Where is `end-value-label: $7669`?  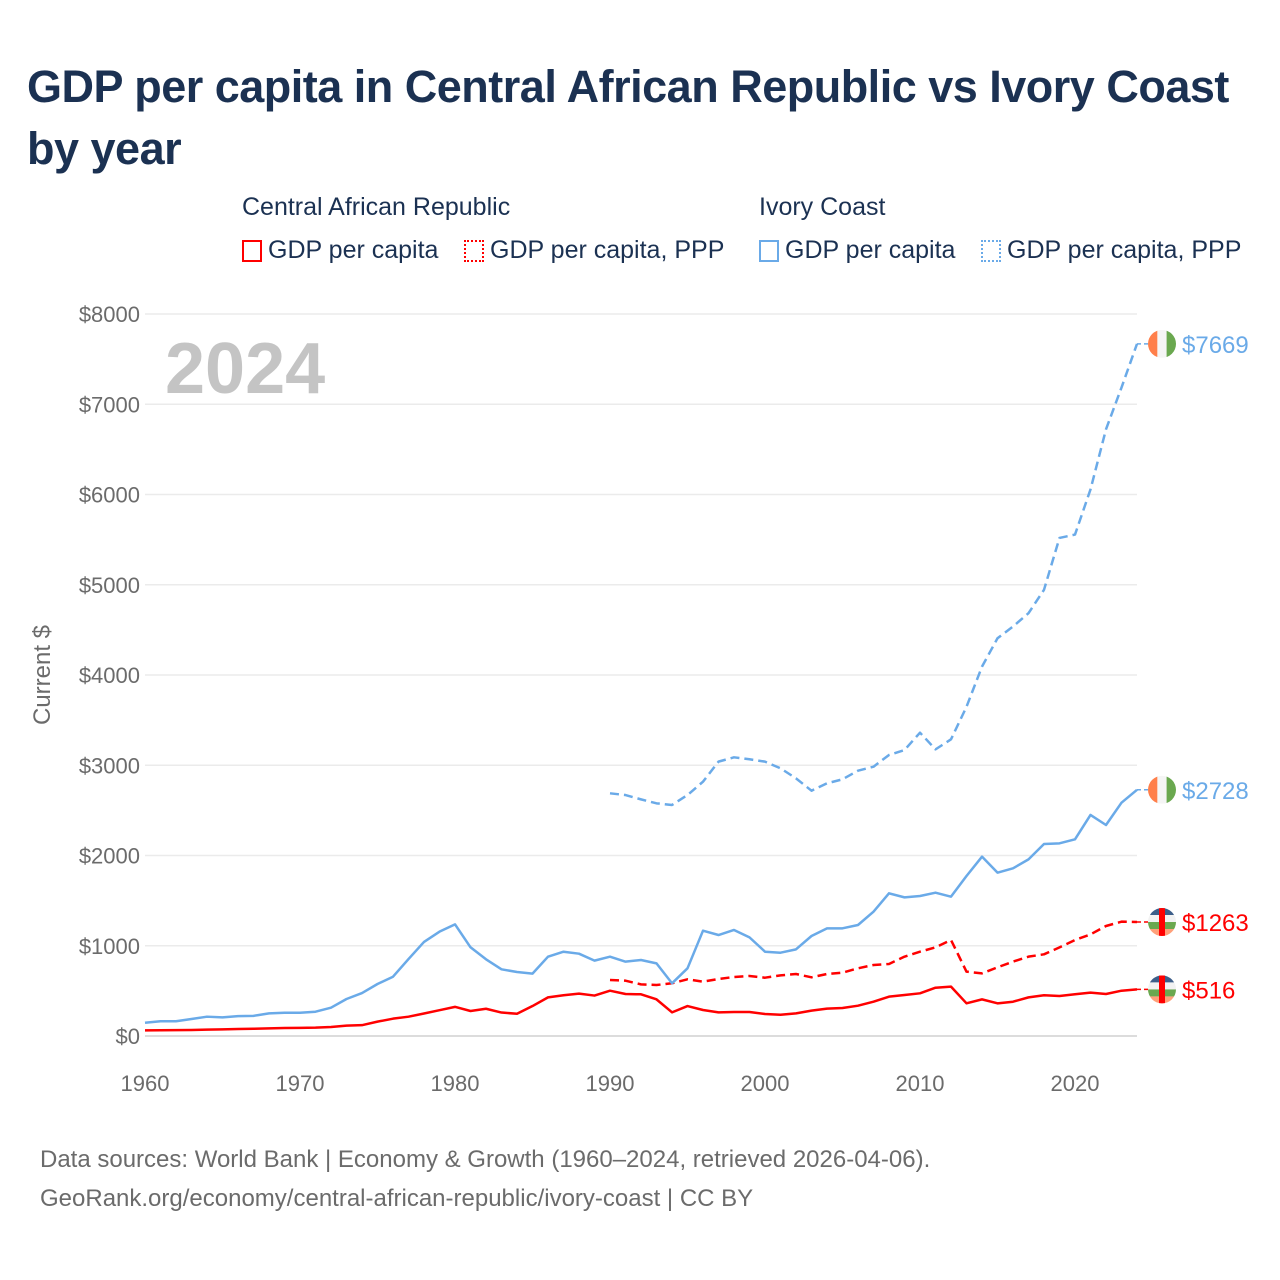 end-value-label: $7669 is located at coordinates (1215, 345).